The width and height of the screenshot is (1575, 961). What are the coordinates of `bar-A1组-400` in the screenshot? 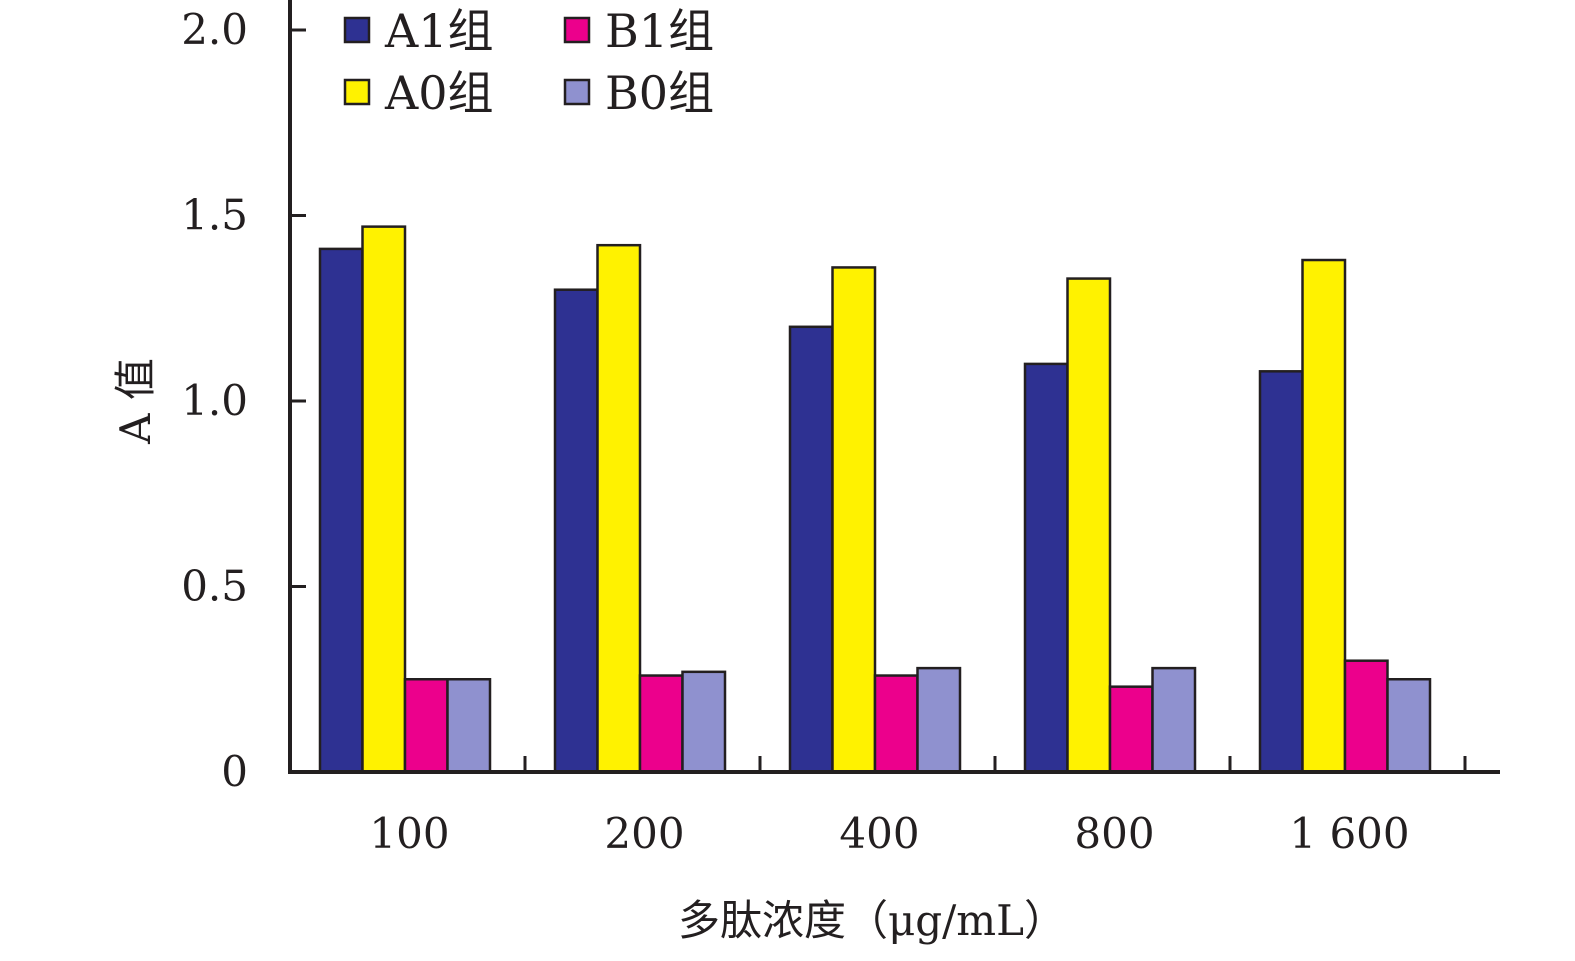 It's located at (811, 549).